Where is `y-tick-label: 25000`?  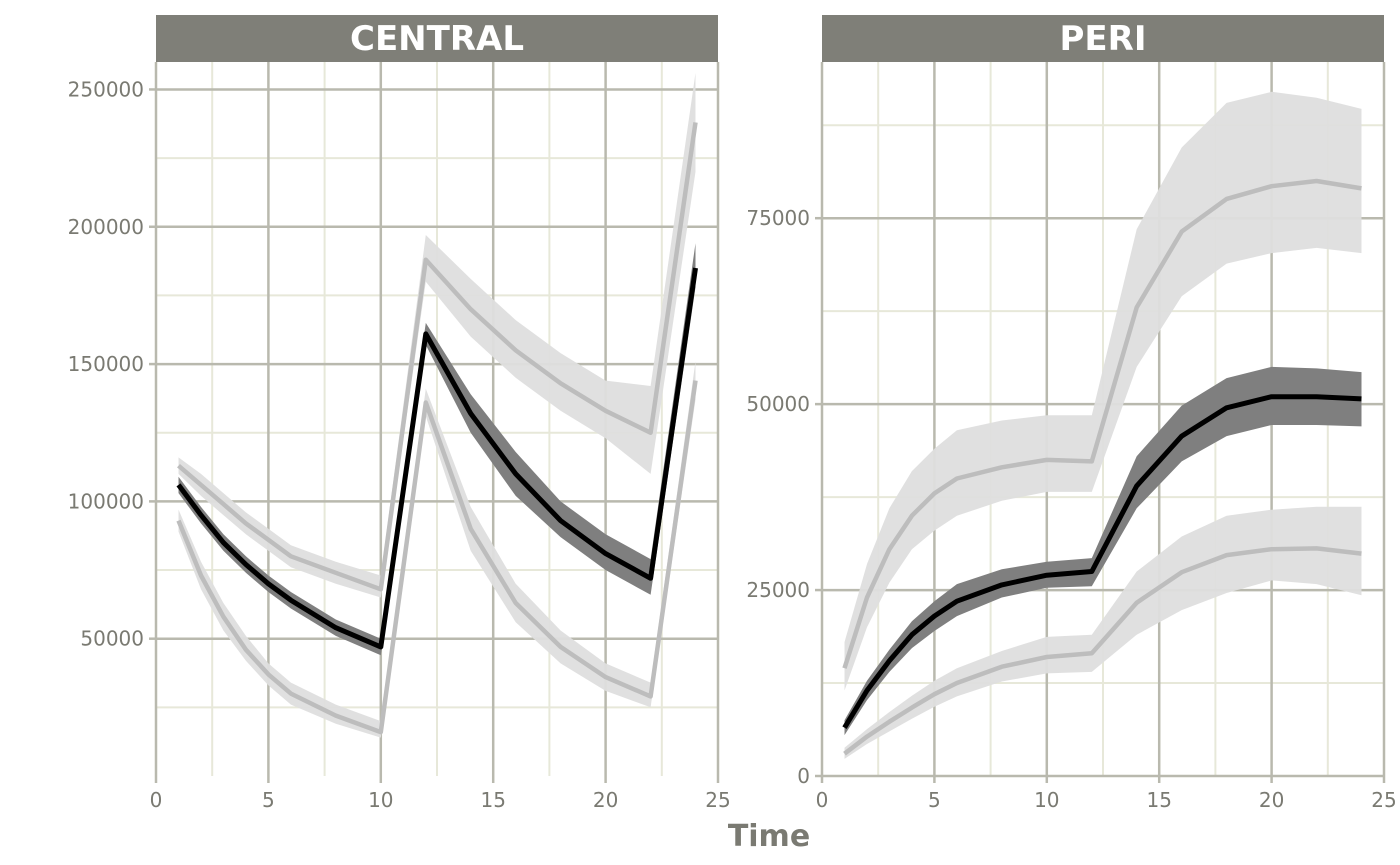 y-tick-label: 25000 is located at coordinates (778, 590).